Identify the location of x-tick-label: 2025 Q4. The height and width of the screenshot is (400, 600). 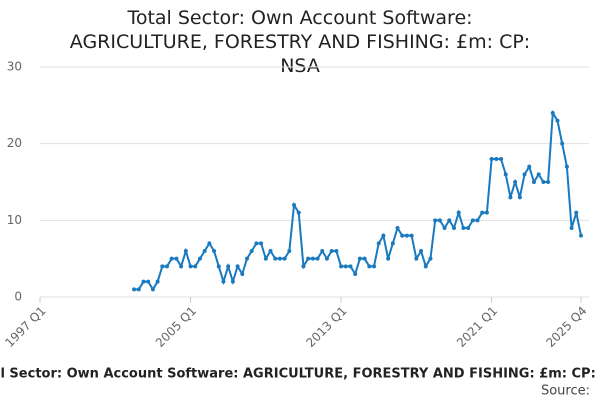
(566, 327).